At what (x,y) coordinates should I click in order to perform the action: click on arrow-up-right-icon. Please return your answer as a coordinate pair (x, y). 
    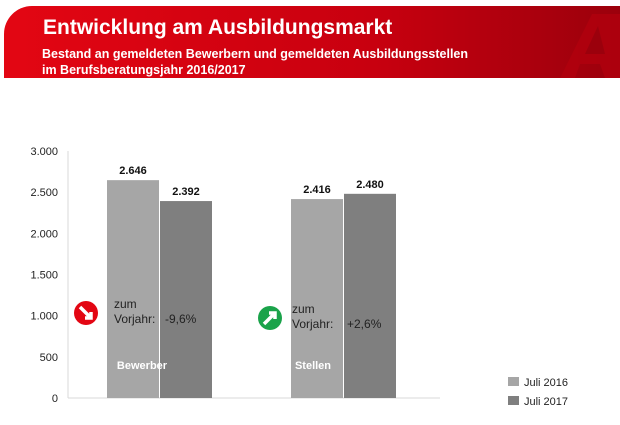
    Looking at the image, I should click on (270, 318).